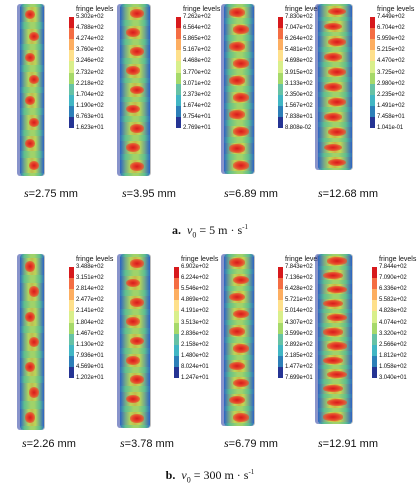 The width and height of the screenshot is (420, 487). I want to click on legend-tick-label: 4.698e+02, so click(299, 61).